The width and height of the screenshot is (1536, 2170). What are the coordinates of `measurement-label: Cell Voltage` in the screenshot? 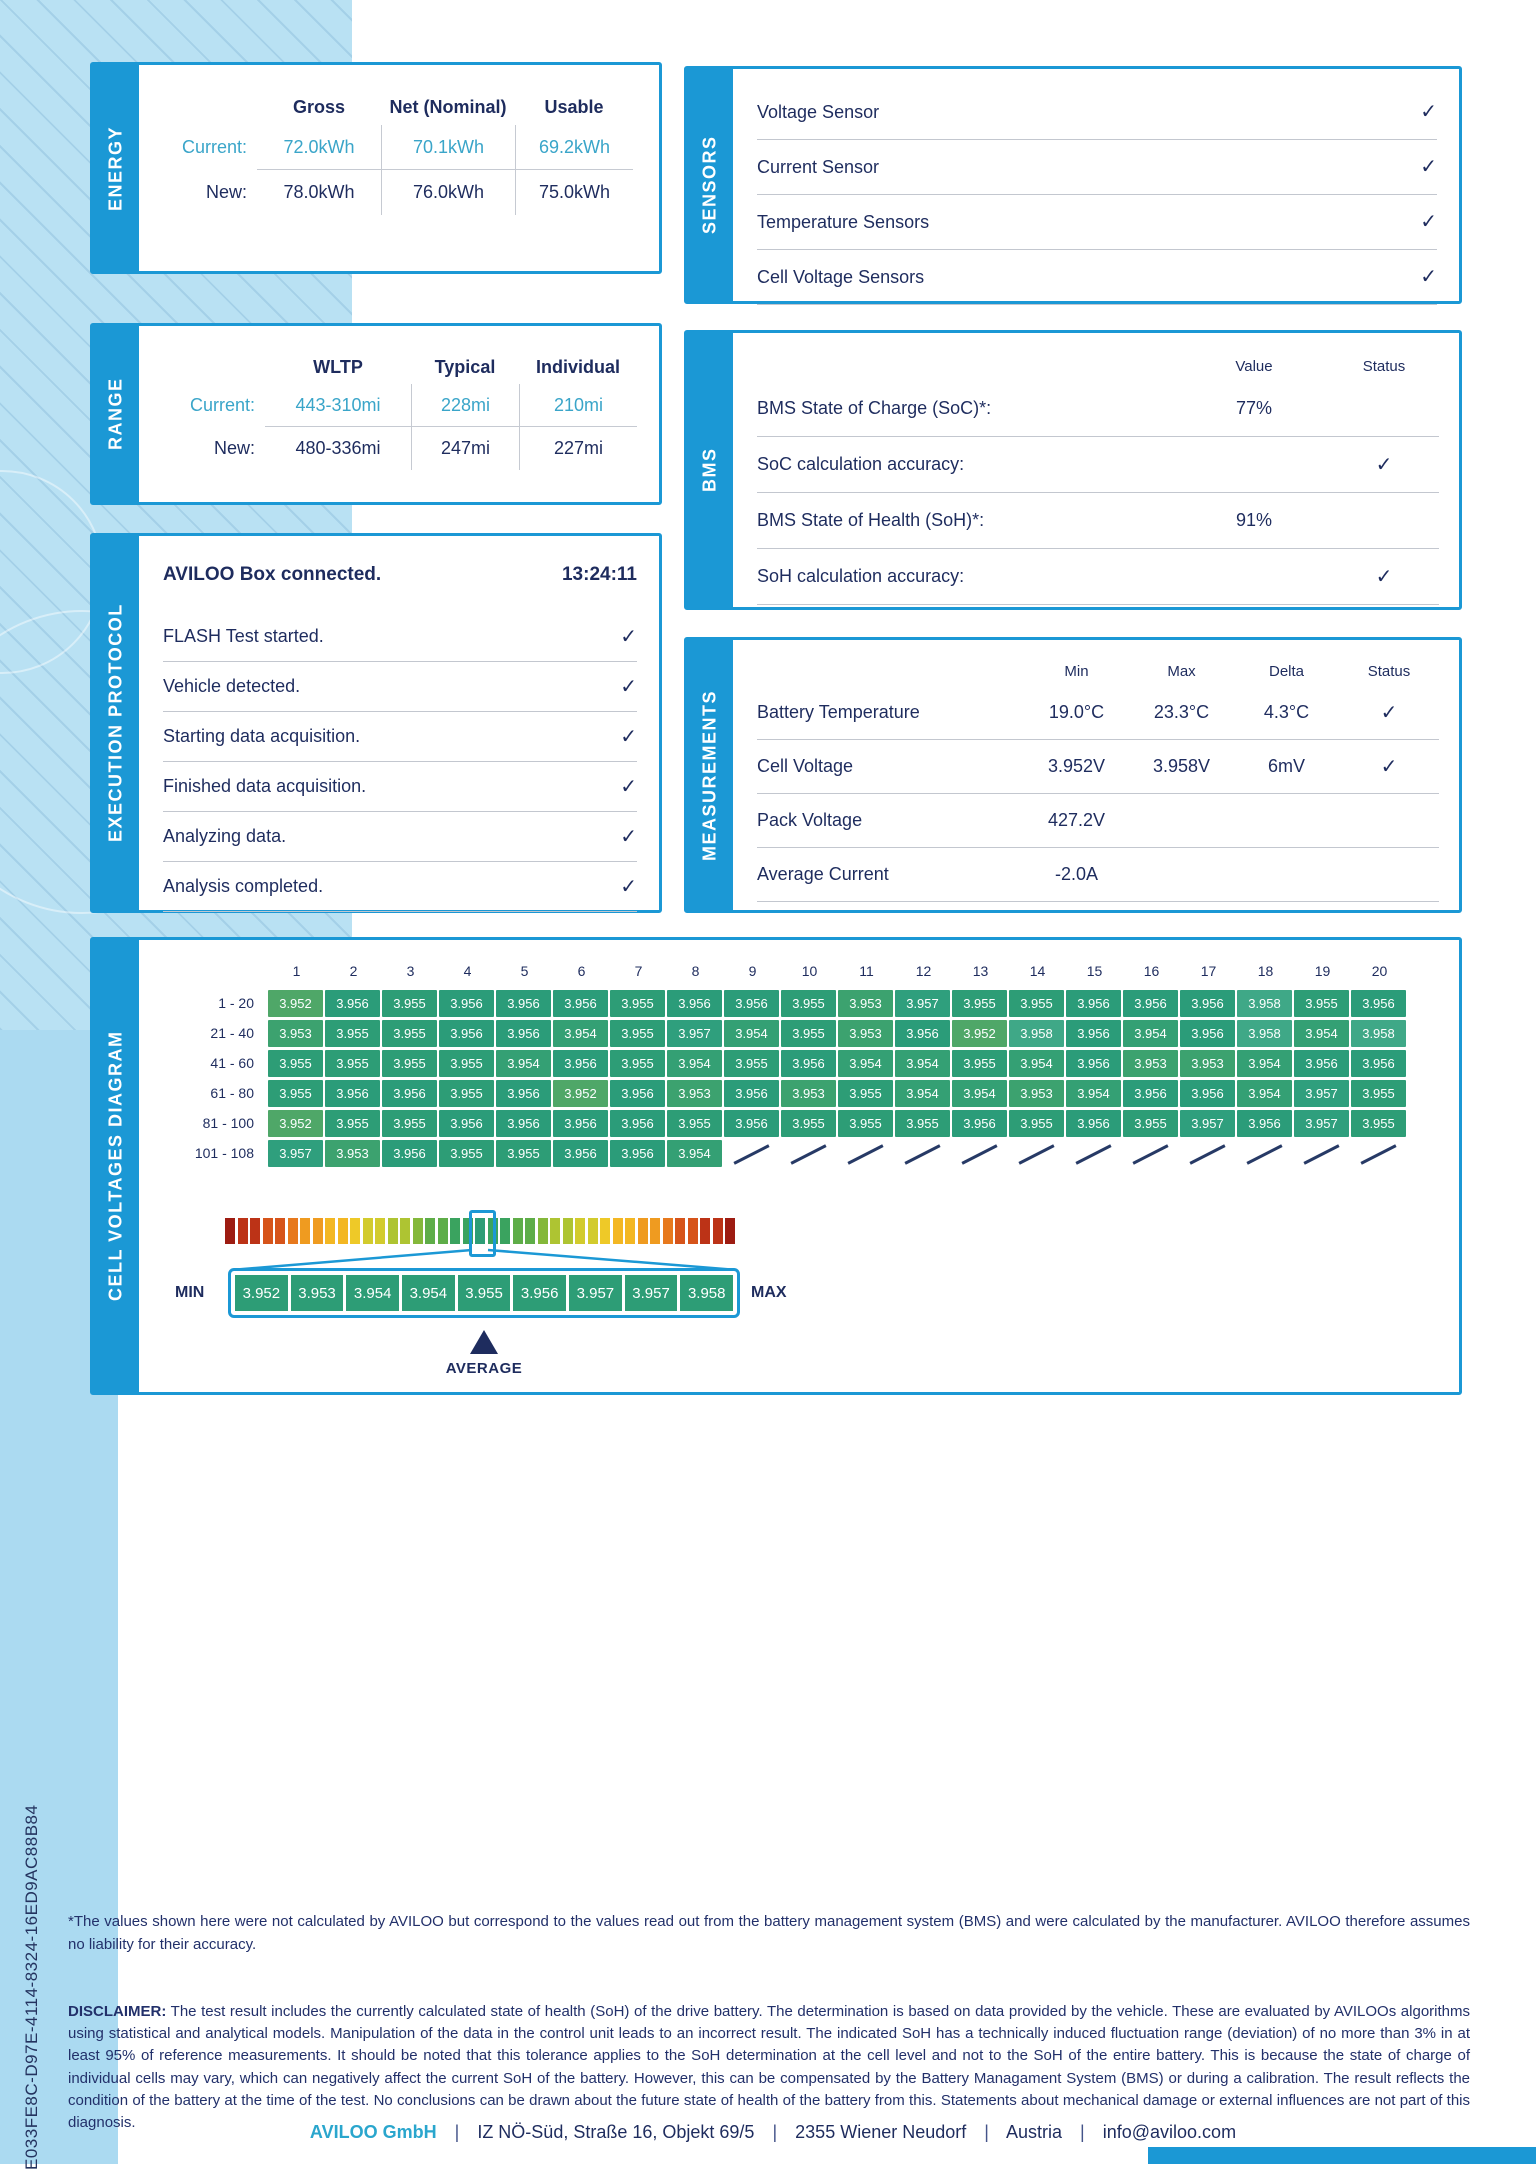 It's located at (805, 766).